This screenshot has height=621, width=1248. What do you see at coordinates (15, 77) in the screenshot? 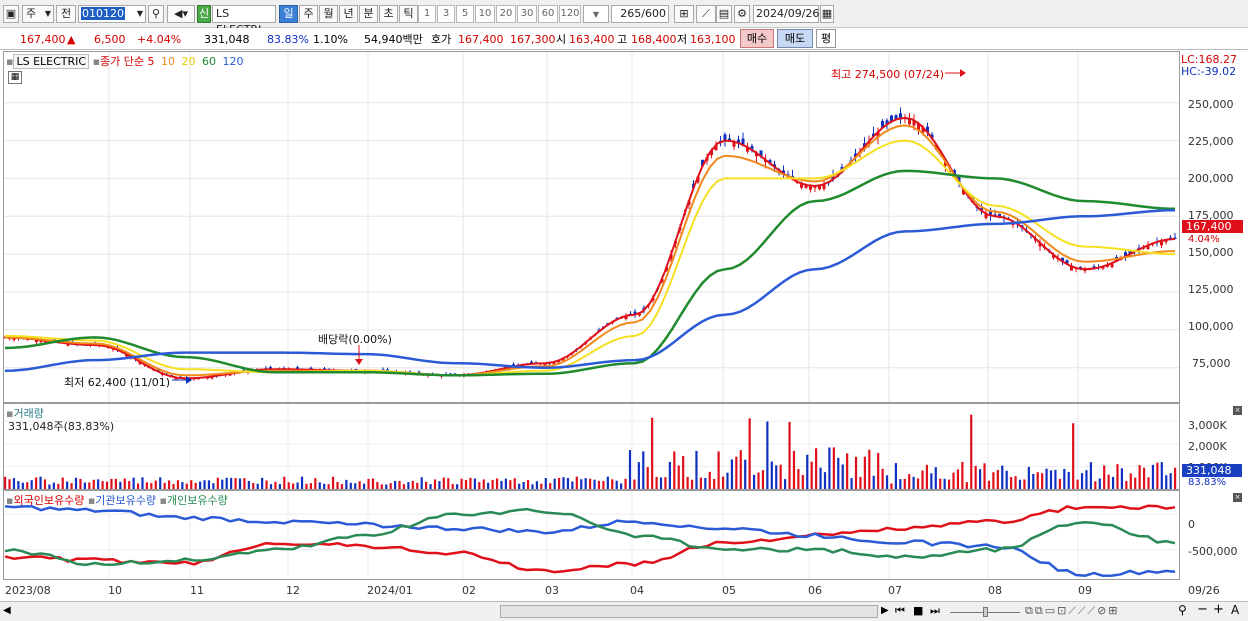
I see `table-icon: ▦` at bounding box center [15, 77].